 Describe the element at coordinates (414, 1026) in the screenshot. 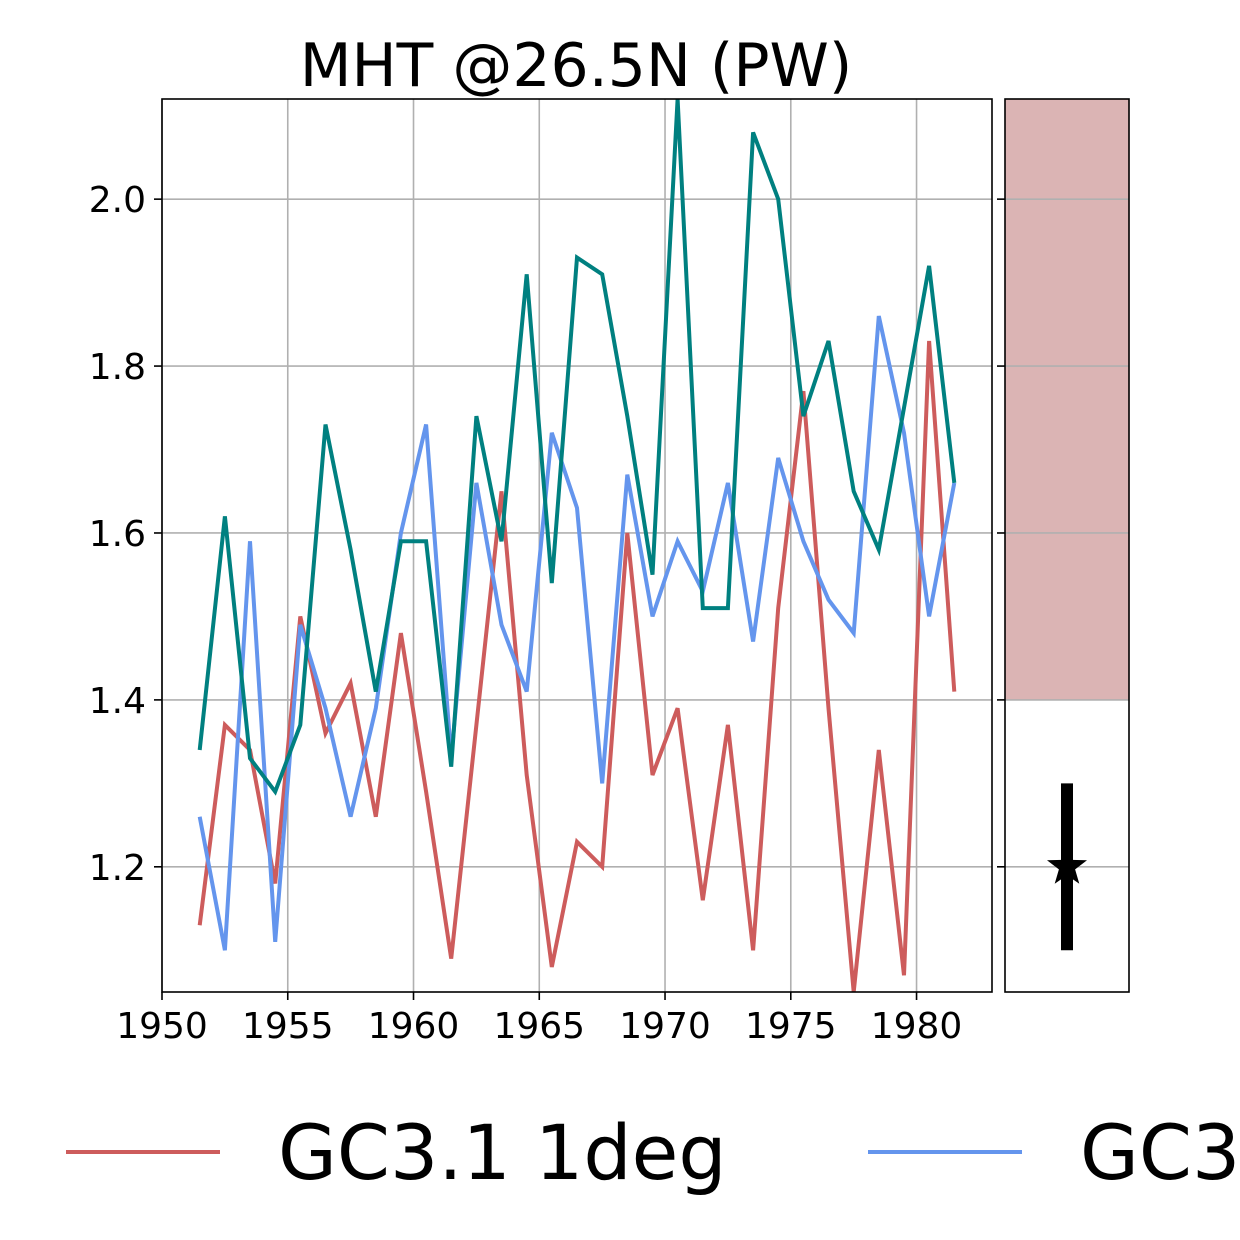

I see `x-tick-label: 1960` at that location.